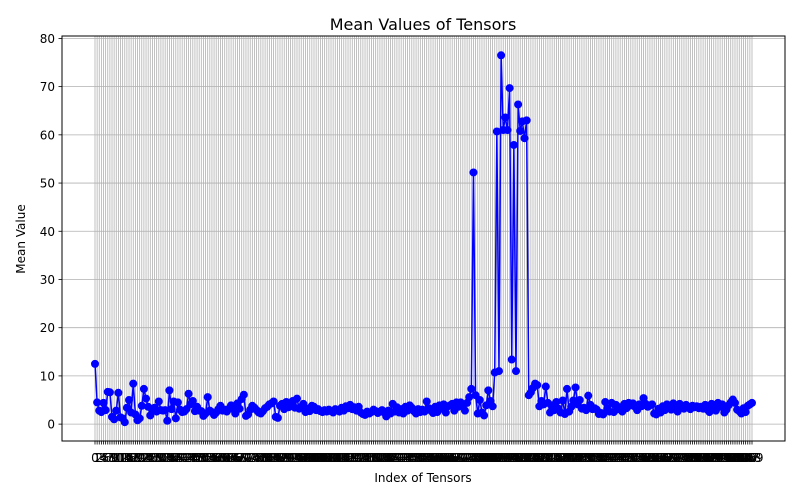 The height and width of the screenshot is (500, 800). I want to click on x-tick-label: 202, so click(524, 458).